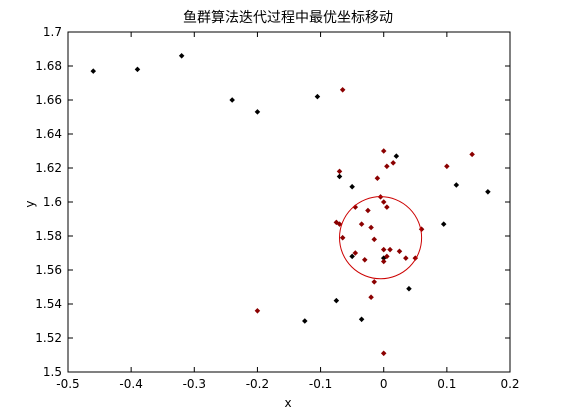  Describe the element at coordinates (48, 270) in the screenshot. I see `y-tick-label: 1.56` at that location.